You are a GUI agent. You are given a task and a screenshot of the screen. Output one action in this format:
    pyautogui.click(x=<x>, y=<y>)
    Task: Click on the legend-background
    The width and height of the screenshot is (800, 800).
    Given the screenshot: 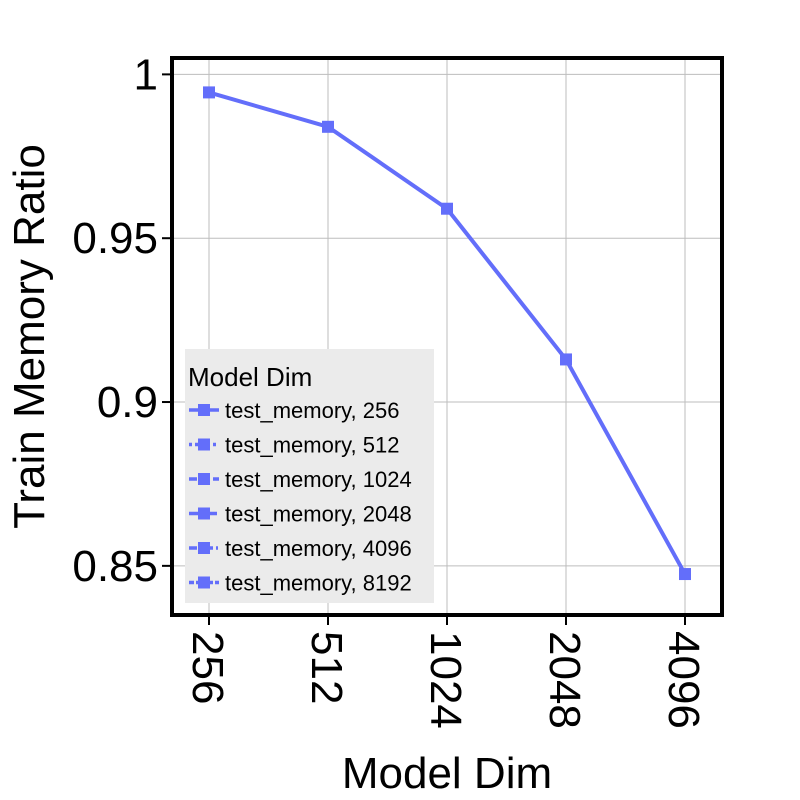 What is the action you would take?
    pyautogui.click(x=309, y=476)
    